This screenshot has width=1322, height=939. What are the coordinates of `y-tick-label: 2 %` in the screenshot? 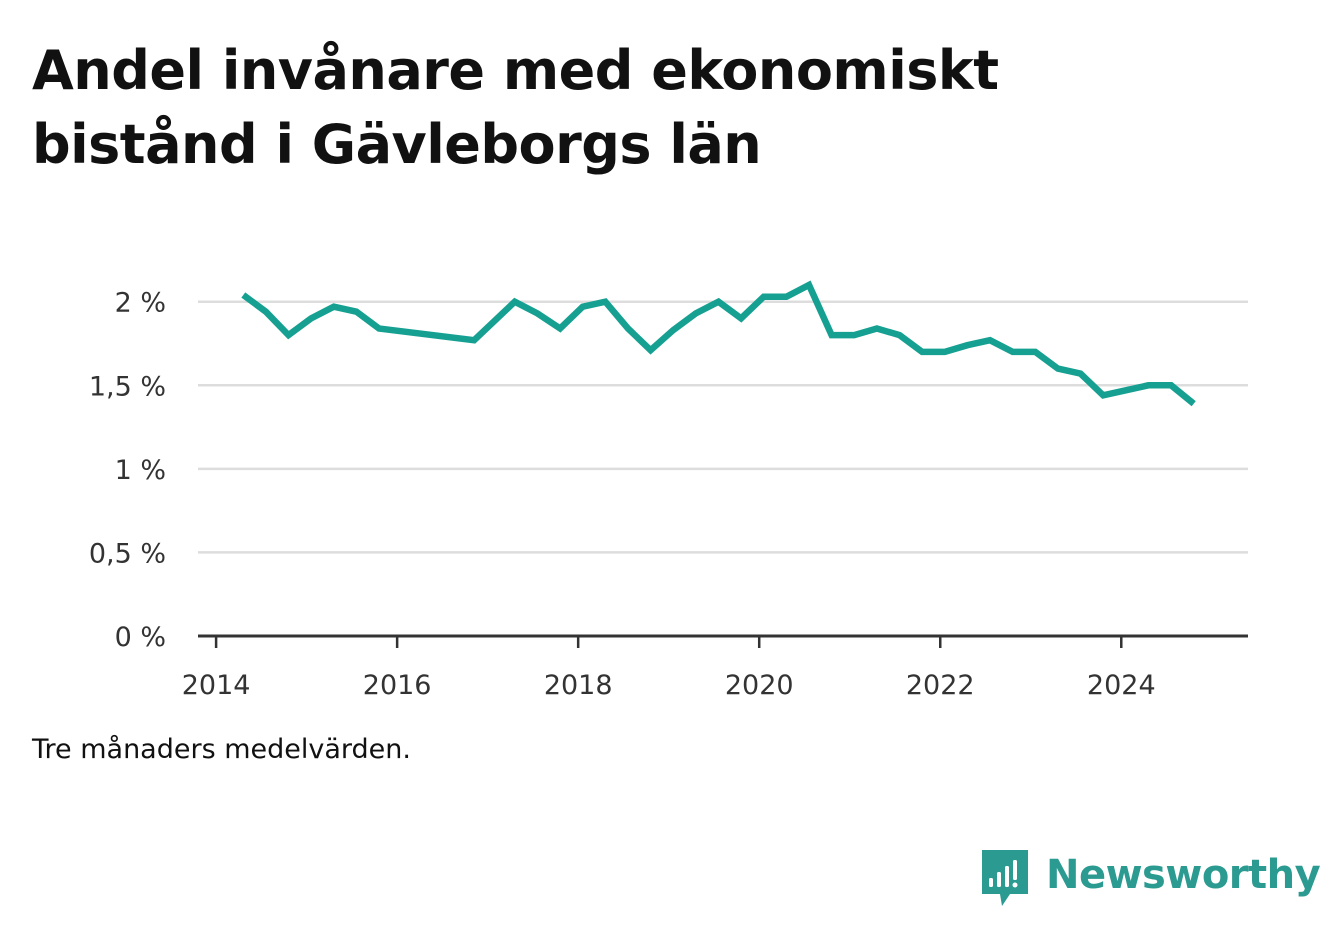 It's located at (140, 303).